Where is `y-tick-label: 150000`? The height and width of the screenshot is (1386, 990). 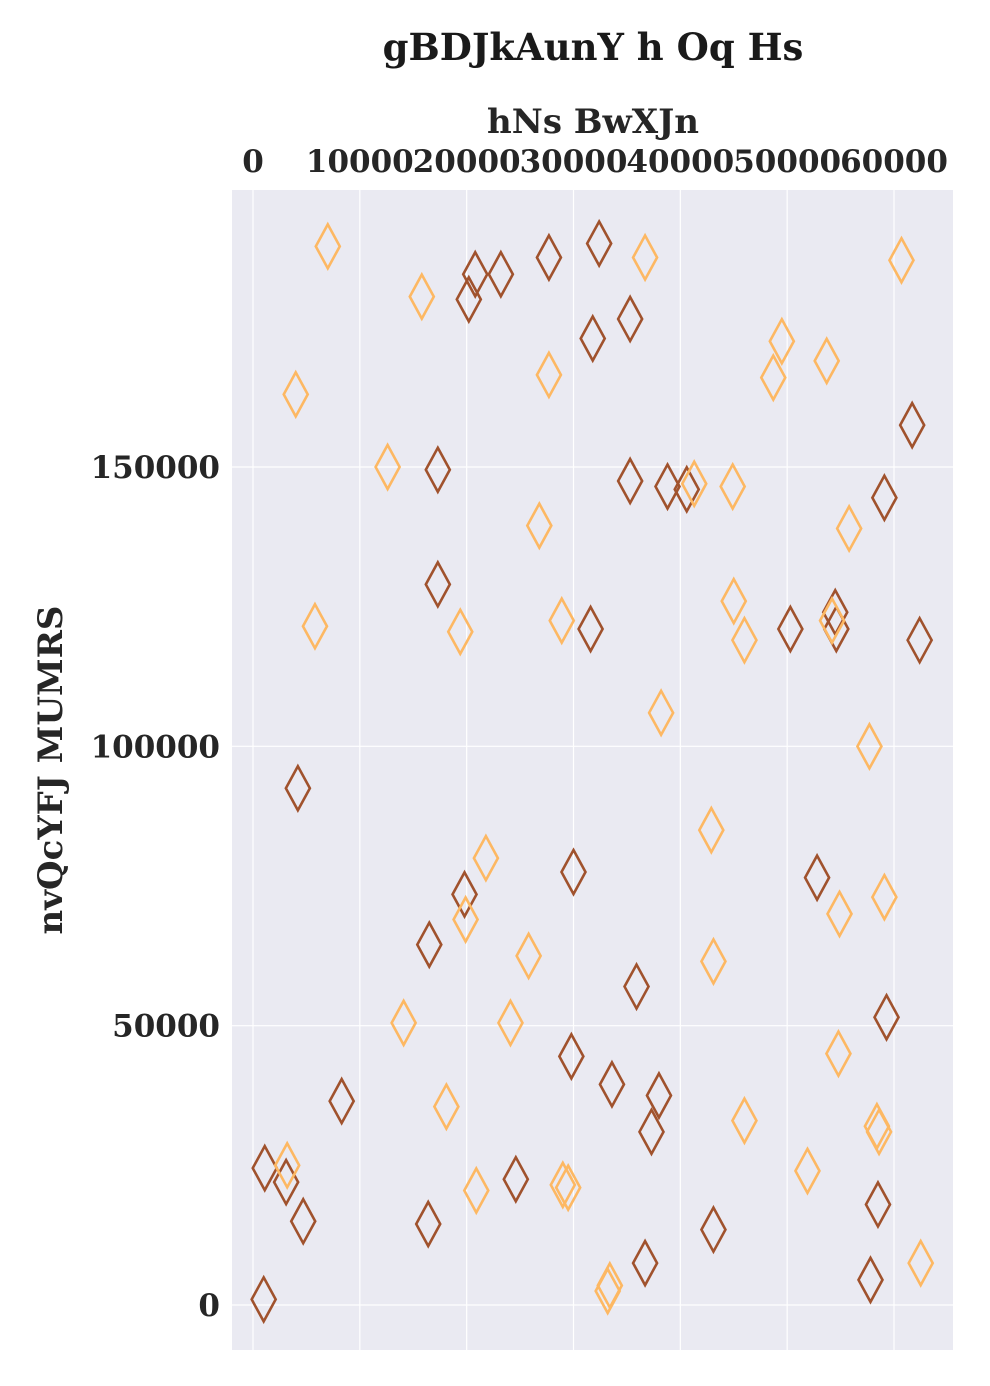 y-tick-label: 150000 is located at coordinates (155, 468).